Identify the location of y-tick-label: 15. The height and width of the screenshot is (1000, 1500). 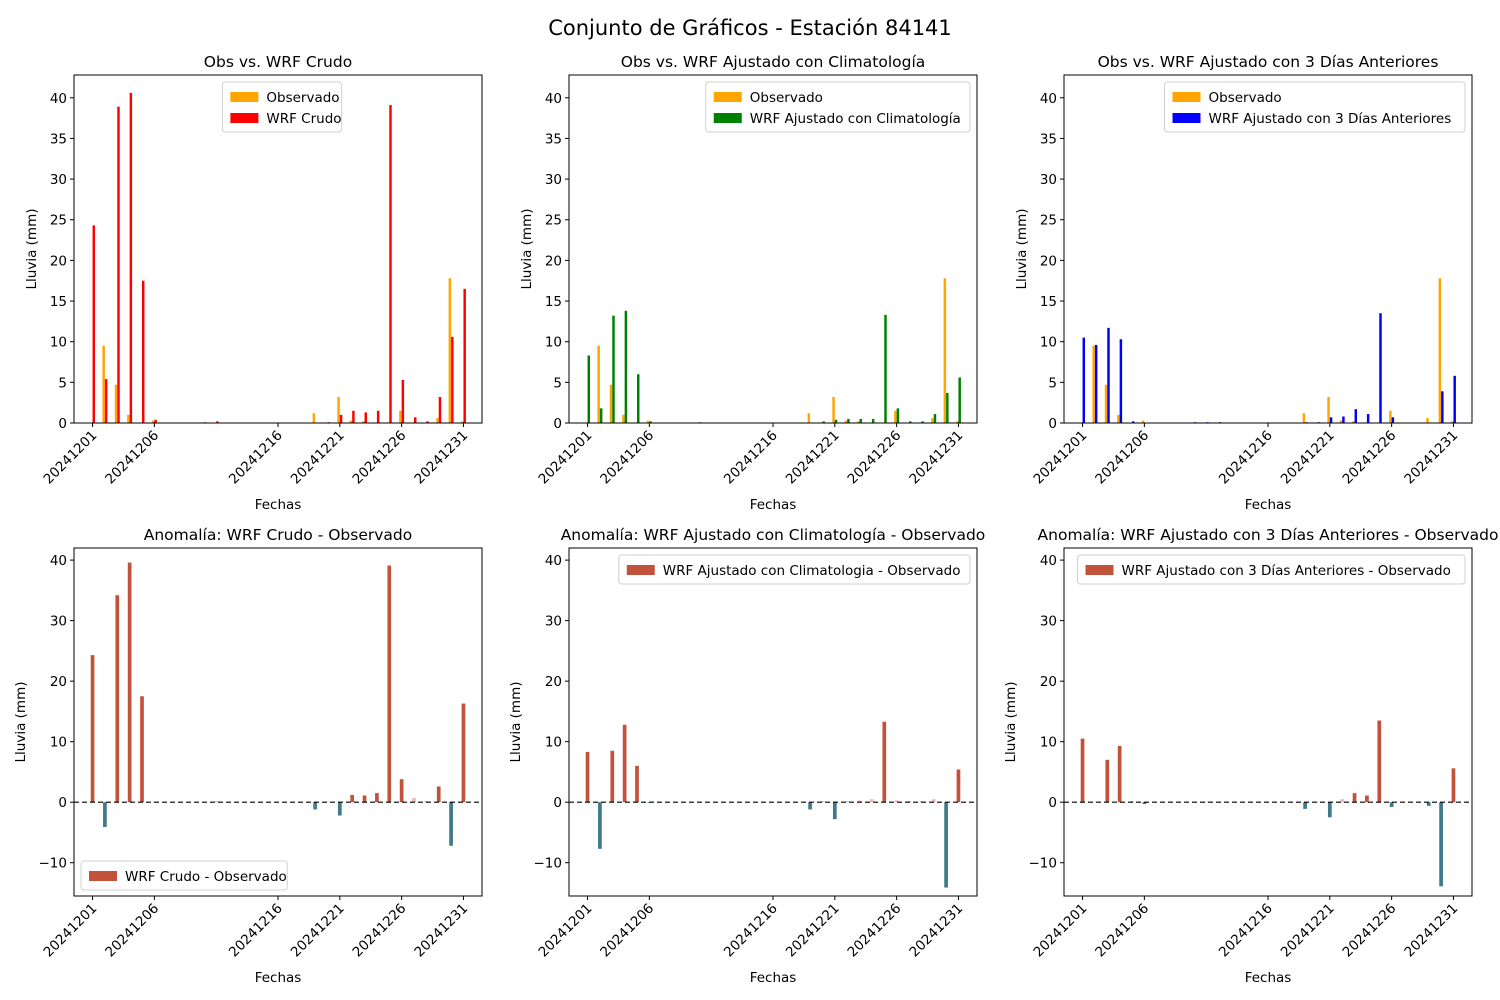
(58, 302).